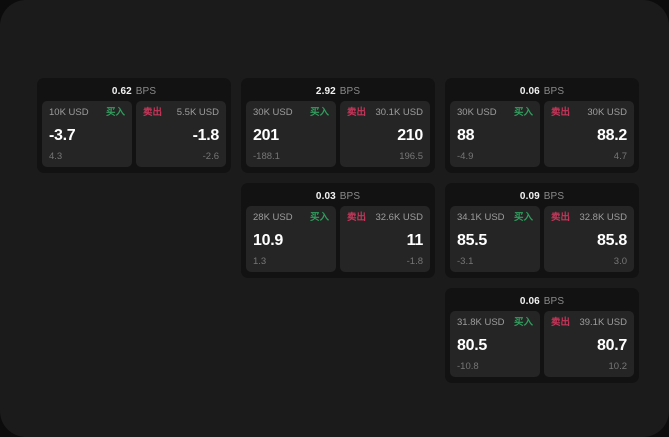 The width and height of the screenshot is (669, 437). I want to click on sell-pane: 卖出 32.6K USD 11 -1.8, so click(385, 239).